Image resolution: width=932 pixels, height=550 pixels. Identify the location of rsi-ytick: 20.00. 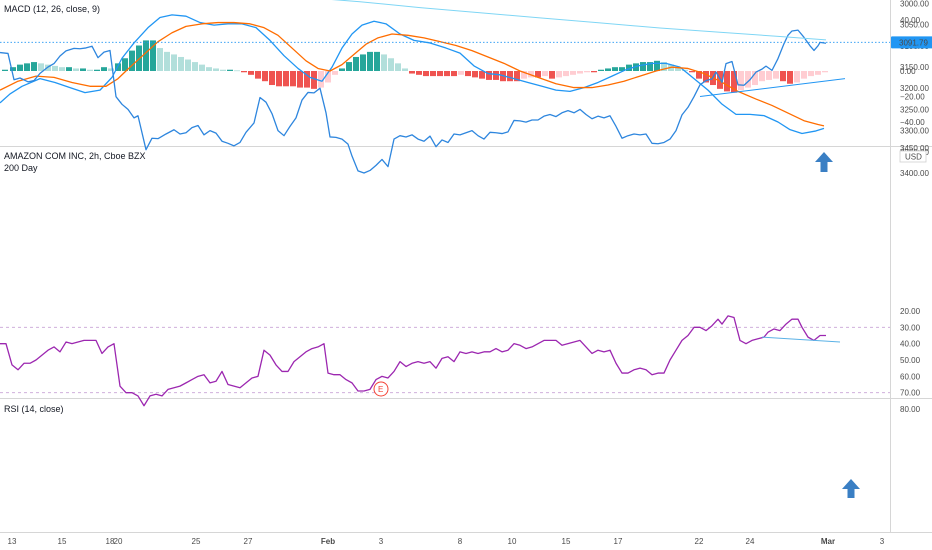
(910, 311).